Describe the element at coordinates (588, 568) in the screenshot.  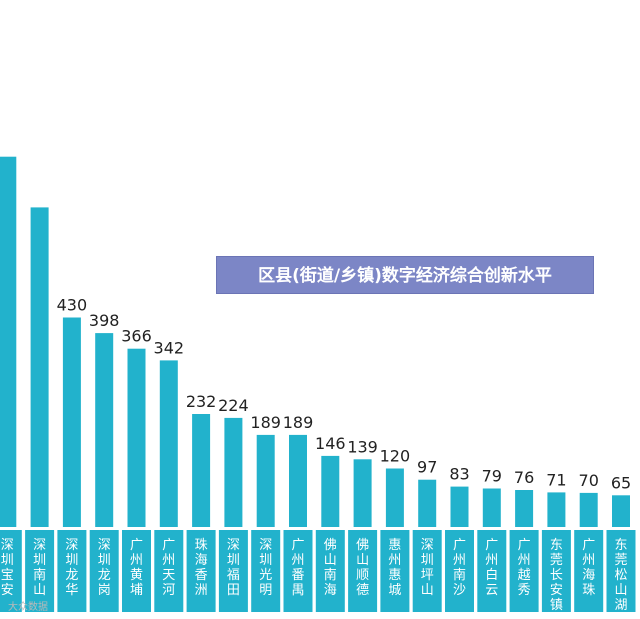
I see `x-tick-label: 广州海珠` at that location.